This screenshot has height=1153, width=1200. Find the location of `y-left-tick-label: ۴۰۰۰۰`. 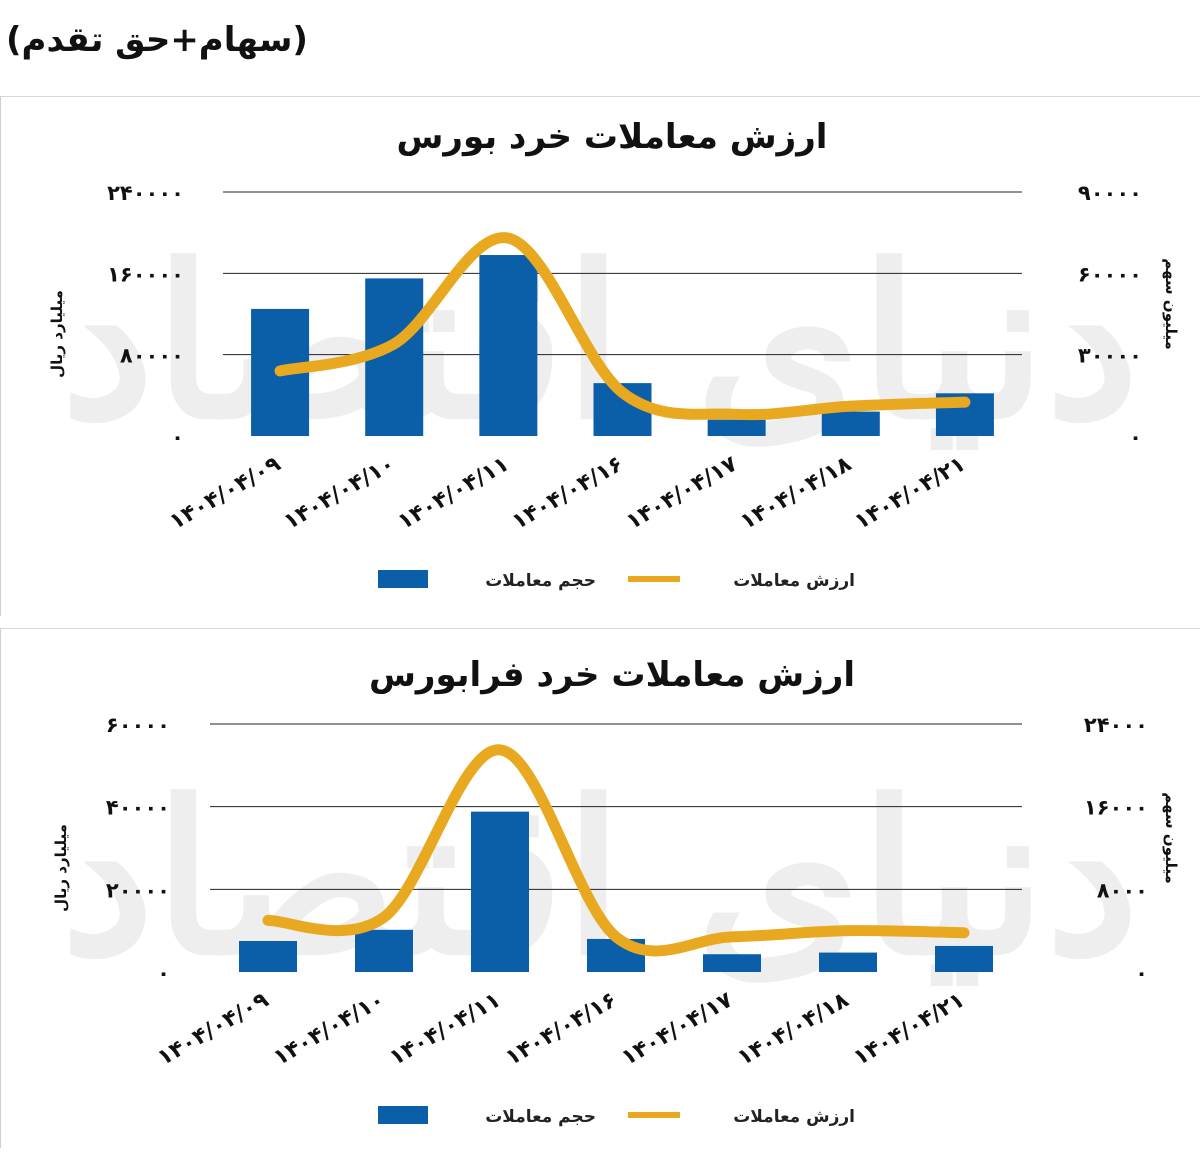

y-left-tick-label: ۴۰۰۰۰ is located at coordinates (138, 808).